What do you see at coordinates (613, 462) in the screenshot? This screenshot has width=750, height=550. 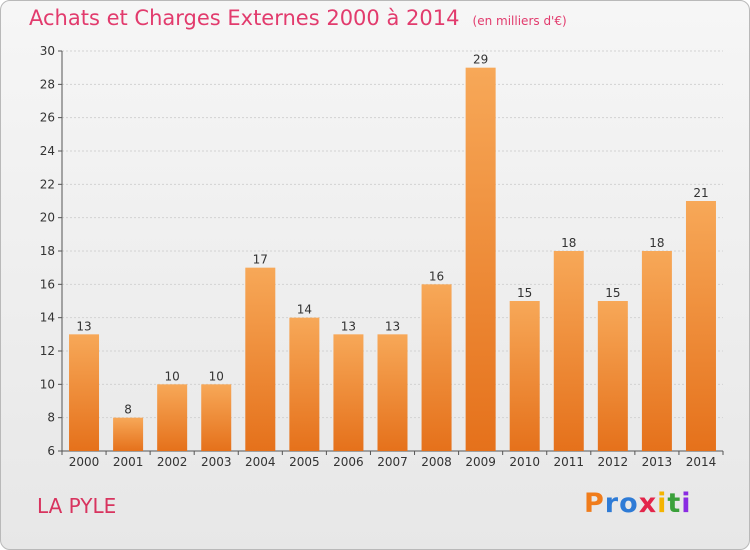 I see `x-tick-label-2012: 2012` at bounding box center [613, 462].